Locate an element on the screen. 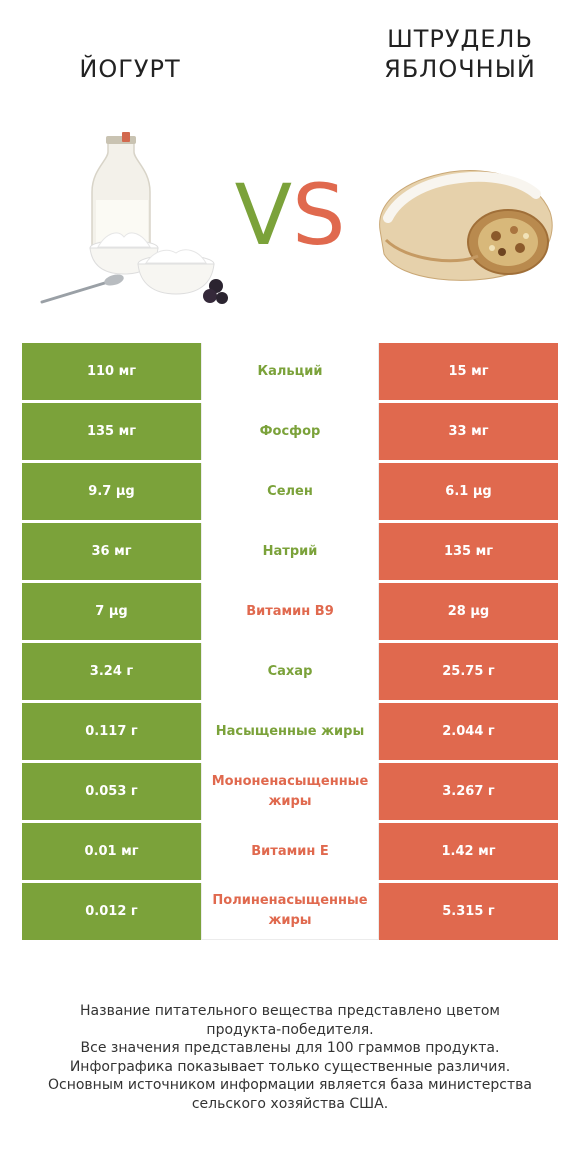  table-row: 3.24 г Сахар 25.75 г is located at coordinates (290, 673).